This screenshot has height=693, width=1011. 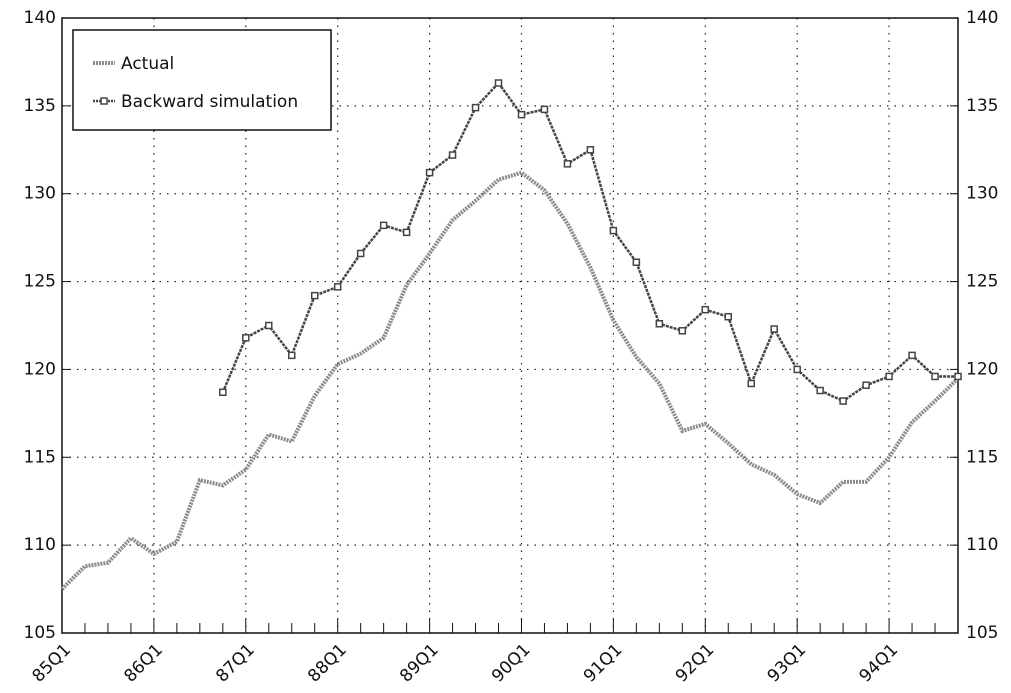 What do you see at coordinates (982, 106) in the screenshot?
I see `y2-tick-label: 135` at bounding box center [982, 106].